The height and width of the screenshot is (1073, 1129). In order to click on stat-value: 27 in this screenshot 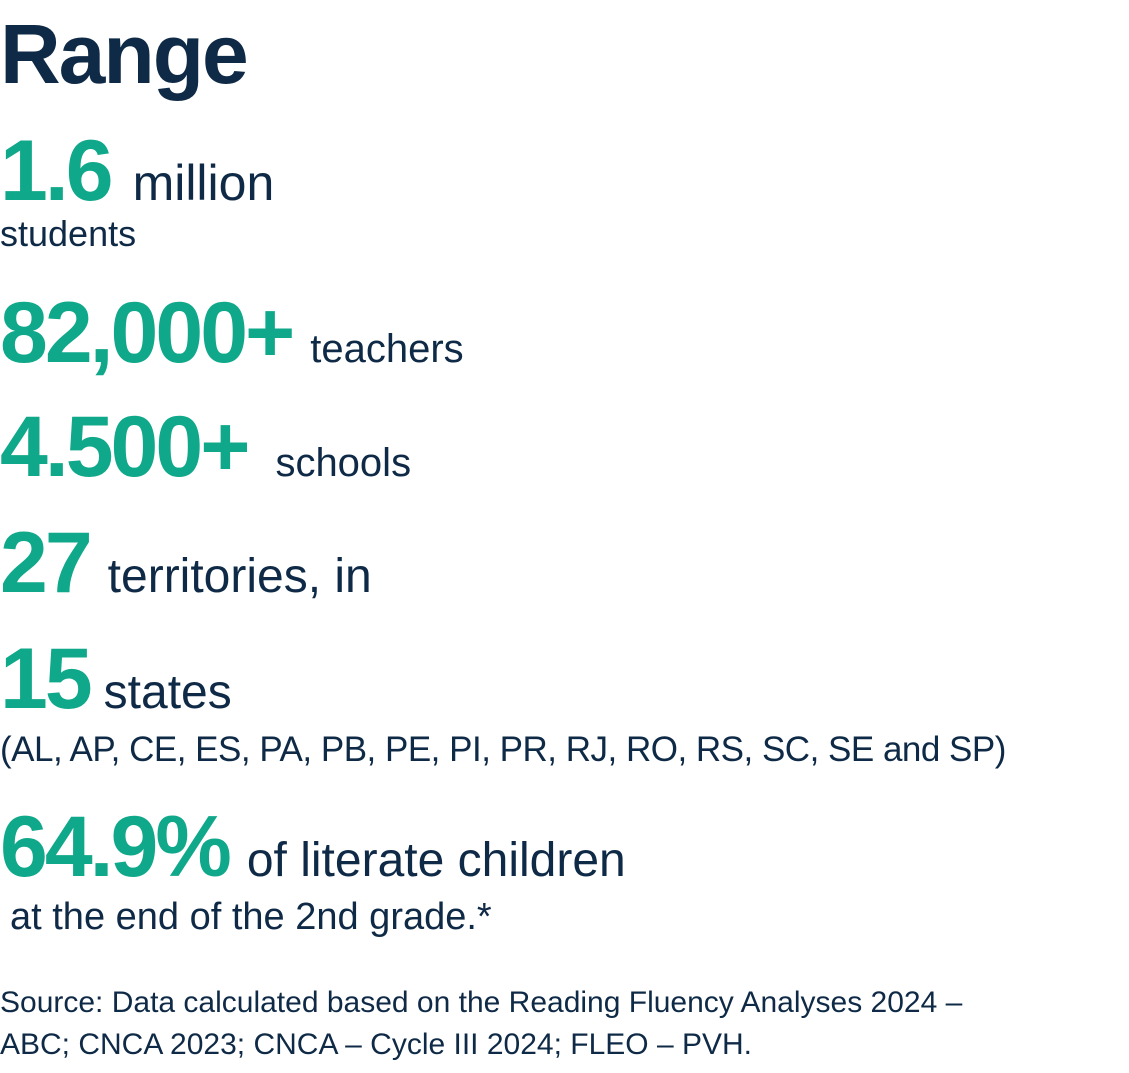, I will do `click(46, 563)`.